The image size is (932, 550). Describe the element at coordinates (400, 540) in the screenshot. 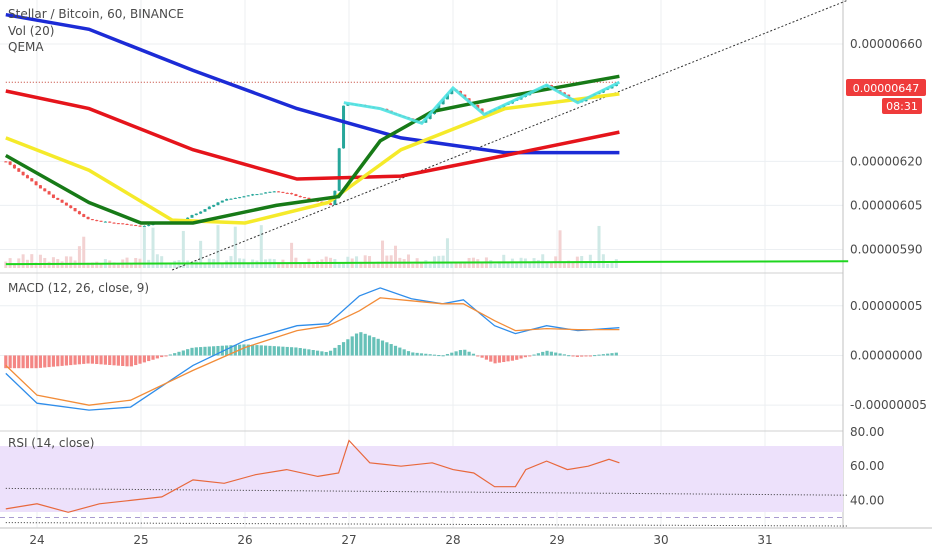

I see `time-axis: 24 25 26 27 28 29 30 31` at that location.